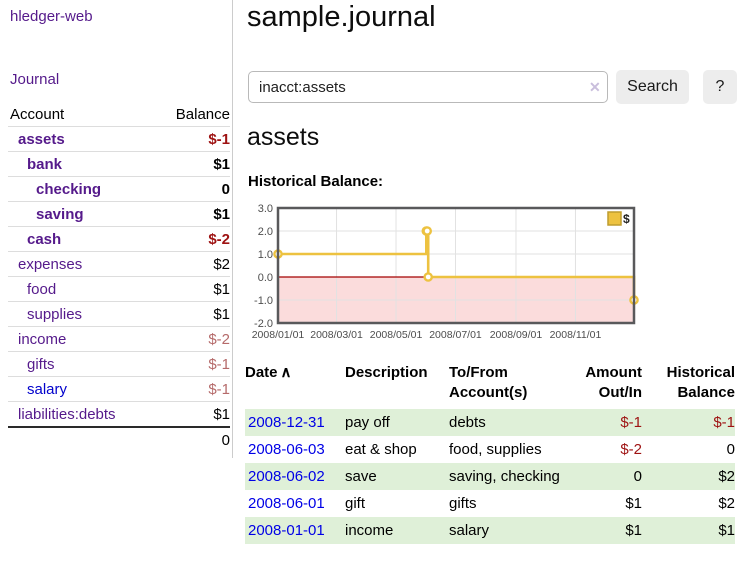  I want to click on account-page-title: assets, so click(283, 137).